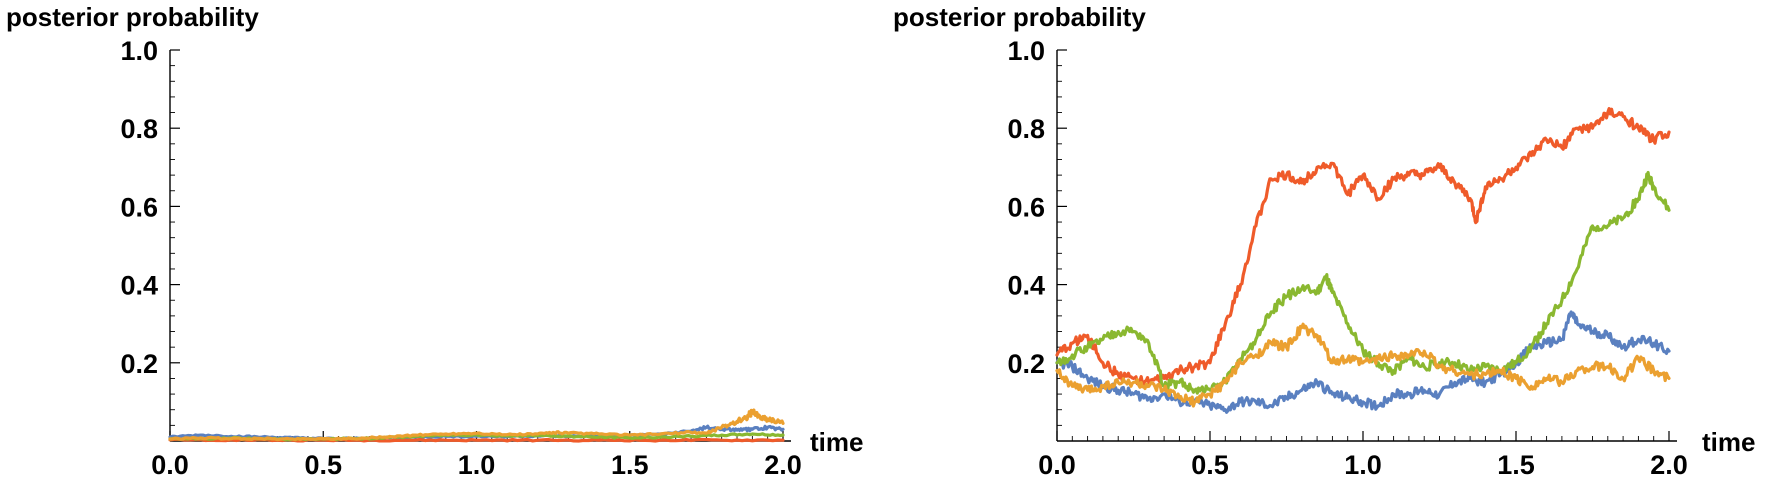  I want to click on right-y-tick-label: 0.6, so click(1026, 207).